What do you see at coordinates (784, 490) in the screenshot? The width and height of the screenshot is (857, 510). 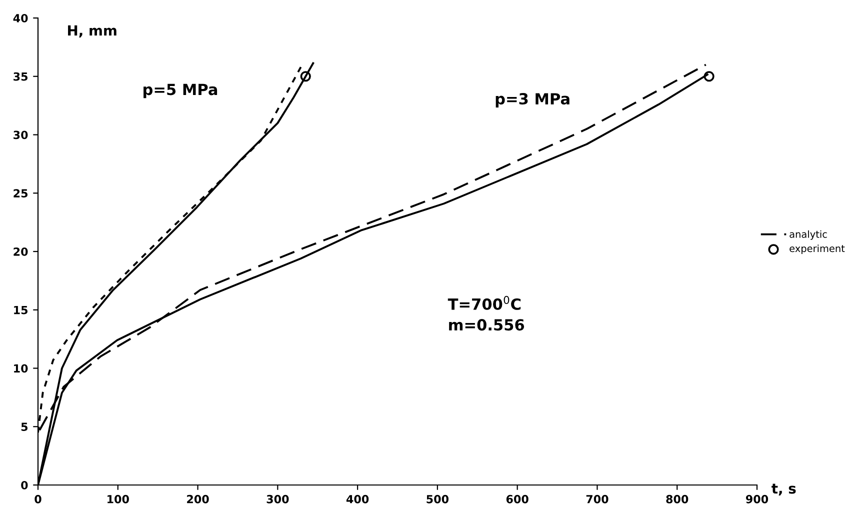 I see `x-axis-title: t, s` at bounding box center [784, 490].